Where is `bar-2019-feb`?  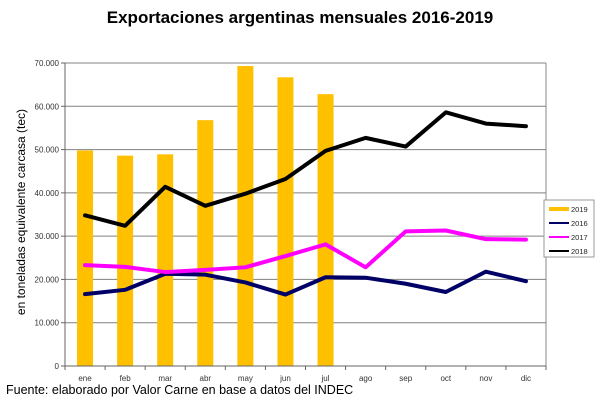
bar-2019-feb is located at coordinates (125, 260).